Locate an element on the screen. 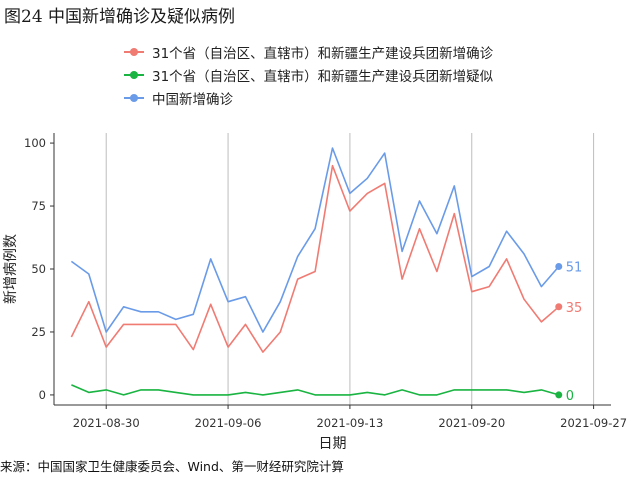 This screenshot has width=640, height=480. y-tick-label: 0 is located at coordinates (42, 395).